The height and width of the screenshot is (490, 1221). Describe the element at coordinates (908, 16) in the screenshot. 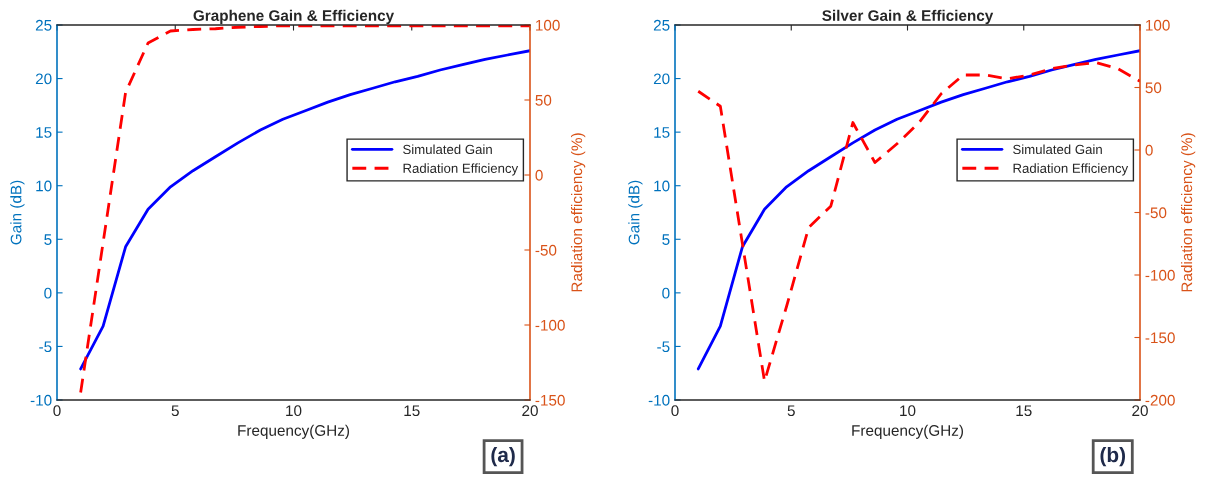

I see `chart-title: Silver Gain & Efficiency` at that location.